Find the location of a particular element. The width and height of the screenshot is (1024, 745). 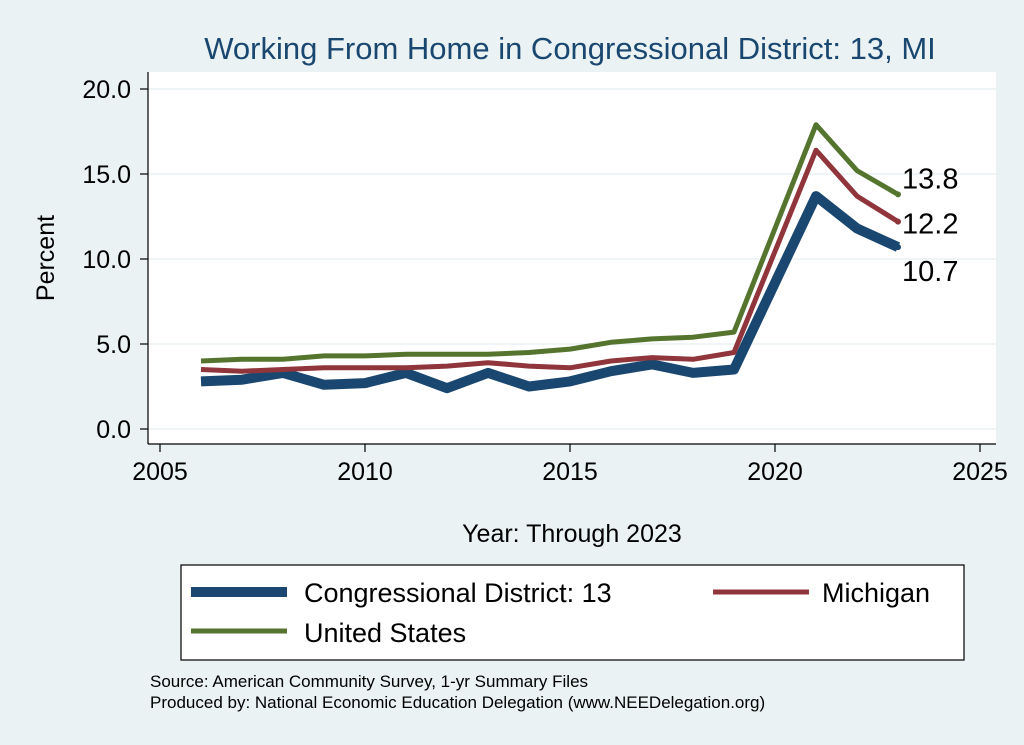

x-axis-title: Year: Through 2023 is located at coordinates (572, 534).